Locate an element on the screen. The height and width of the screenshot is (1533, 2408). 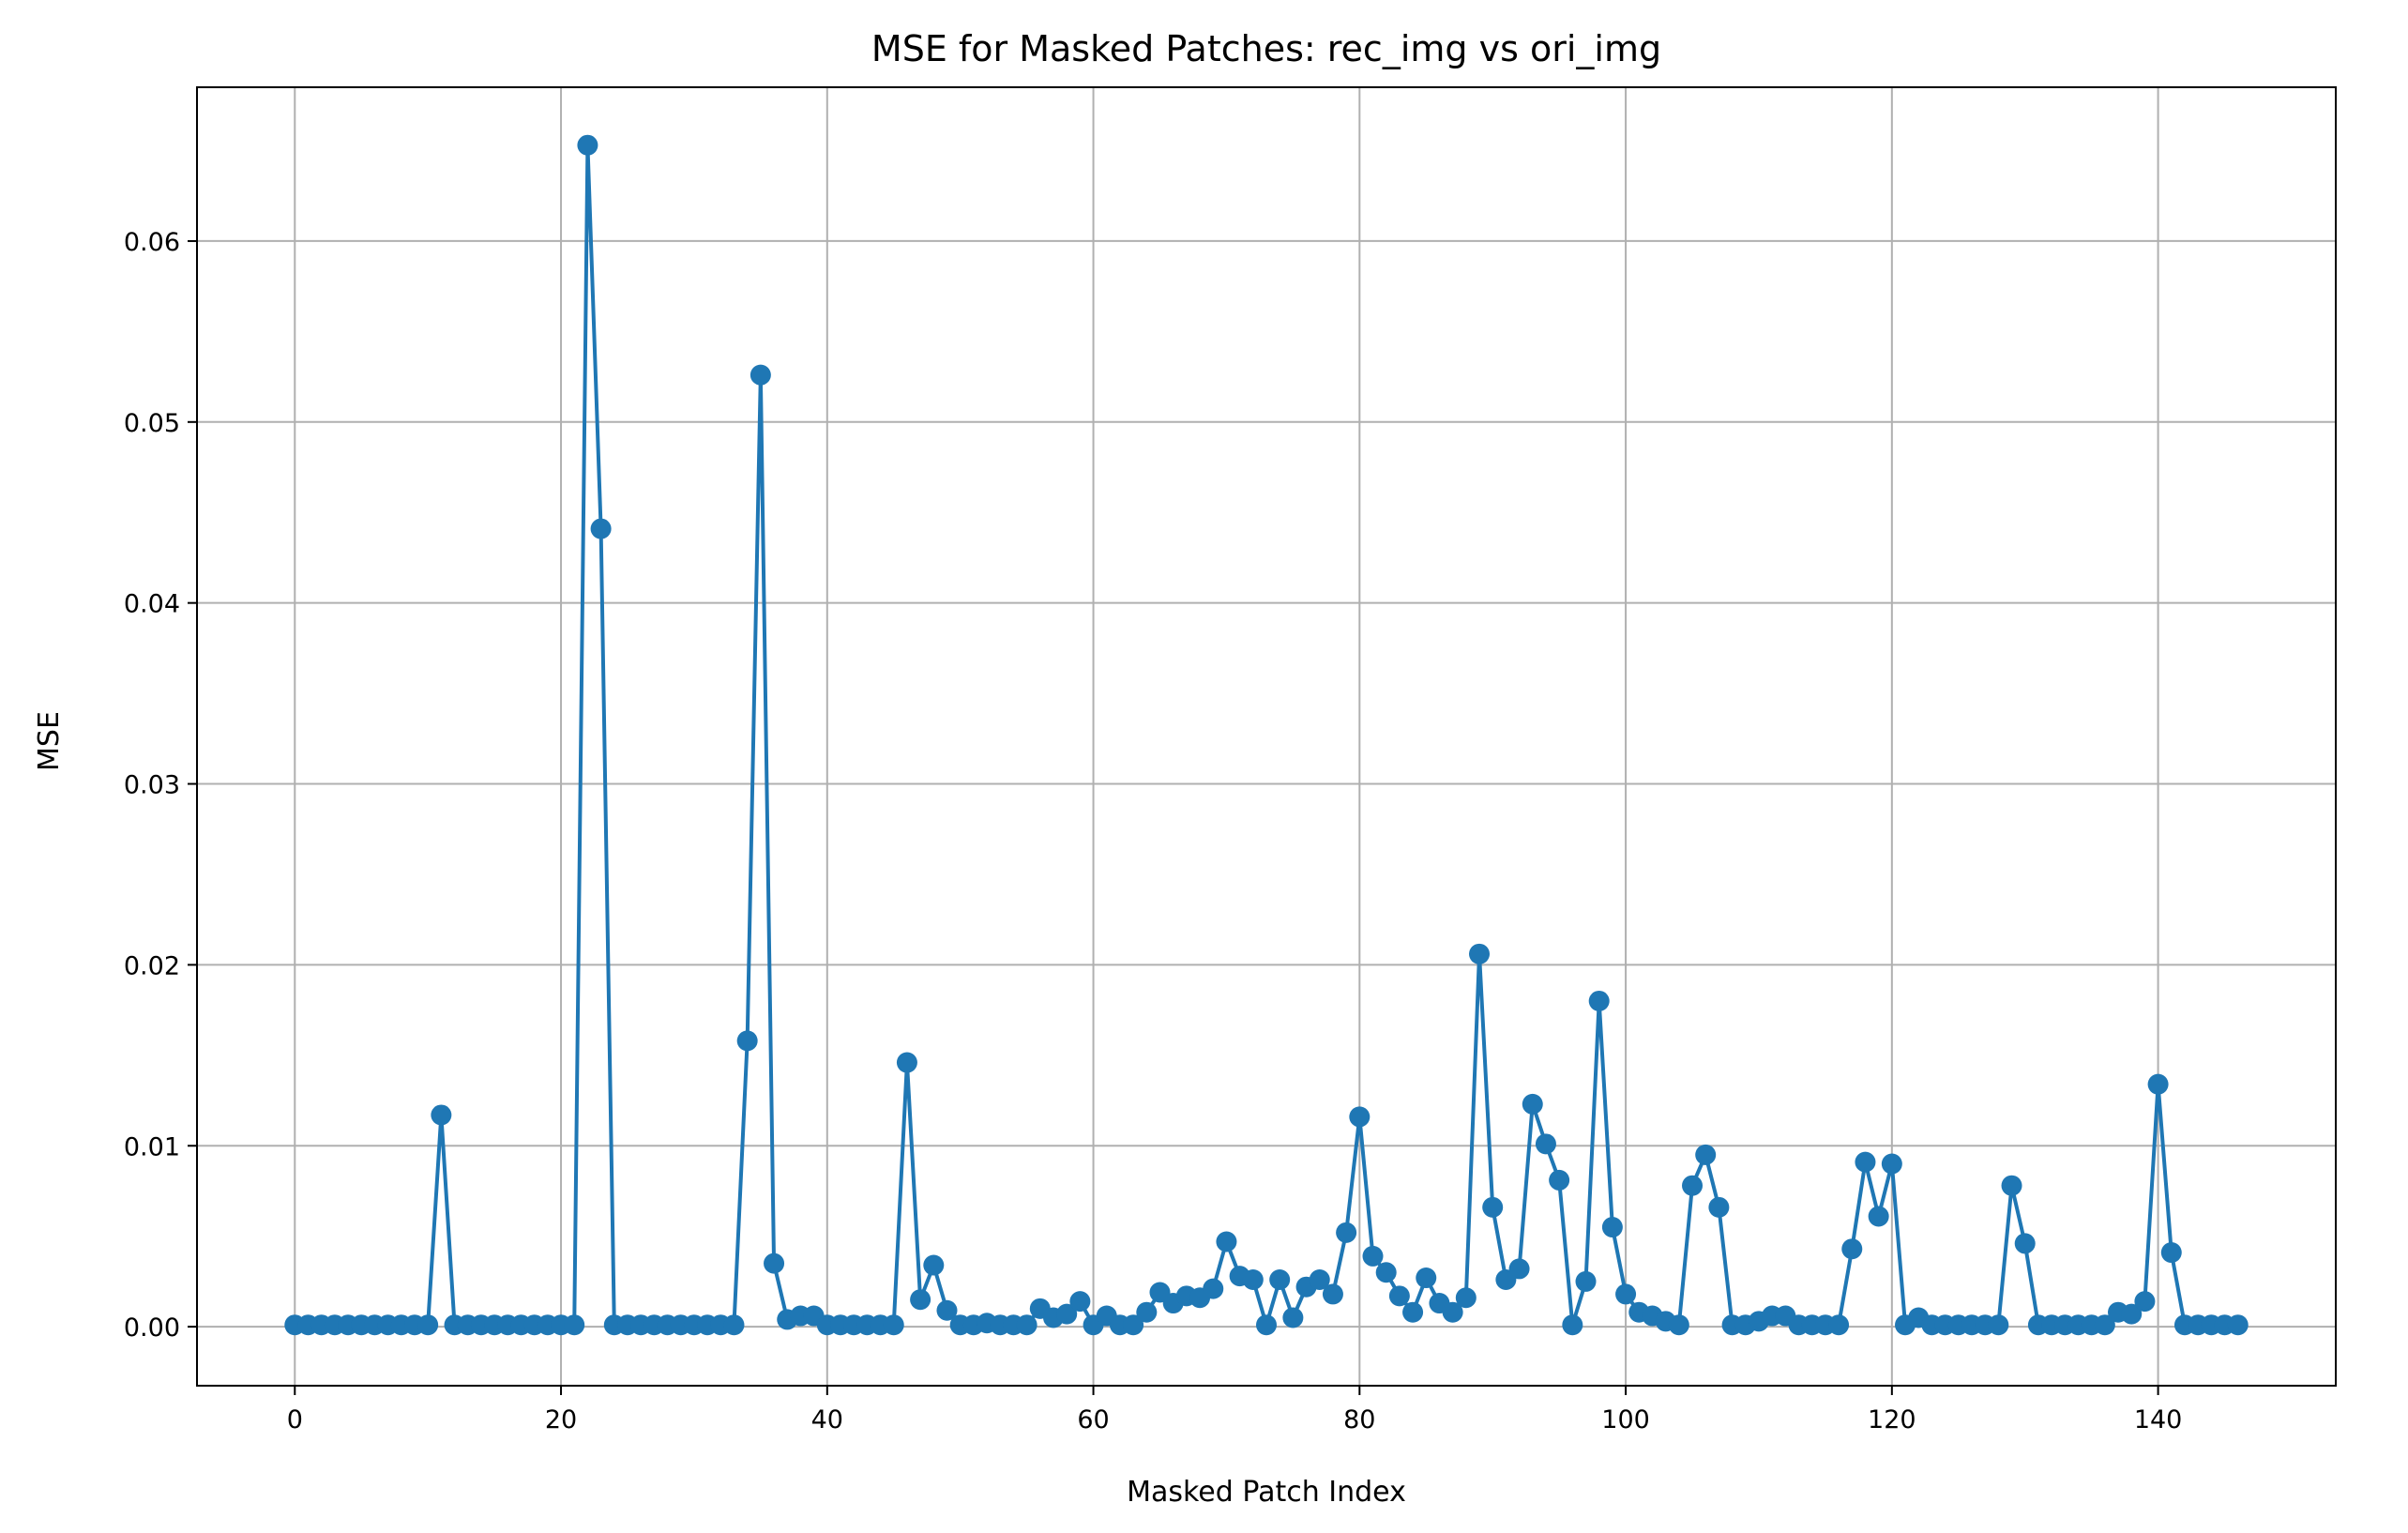
x-tick-label: 0 is located at coordinates (295, 1420).